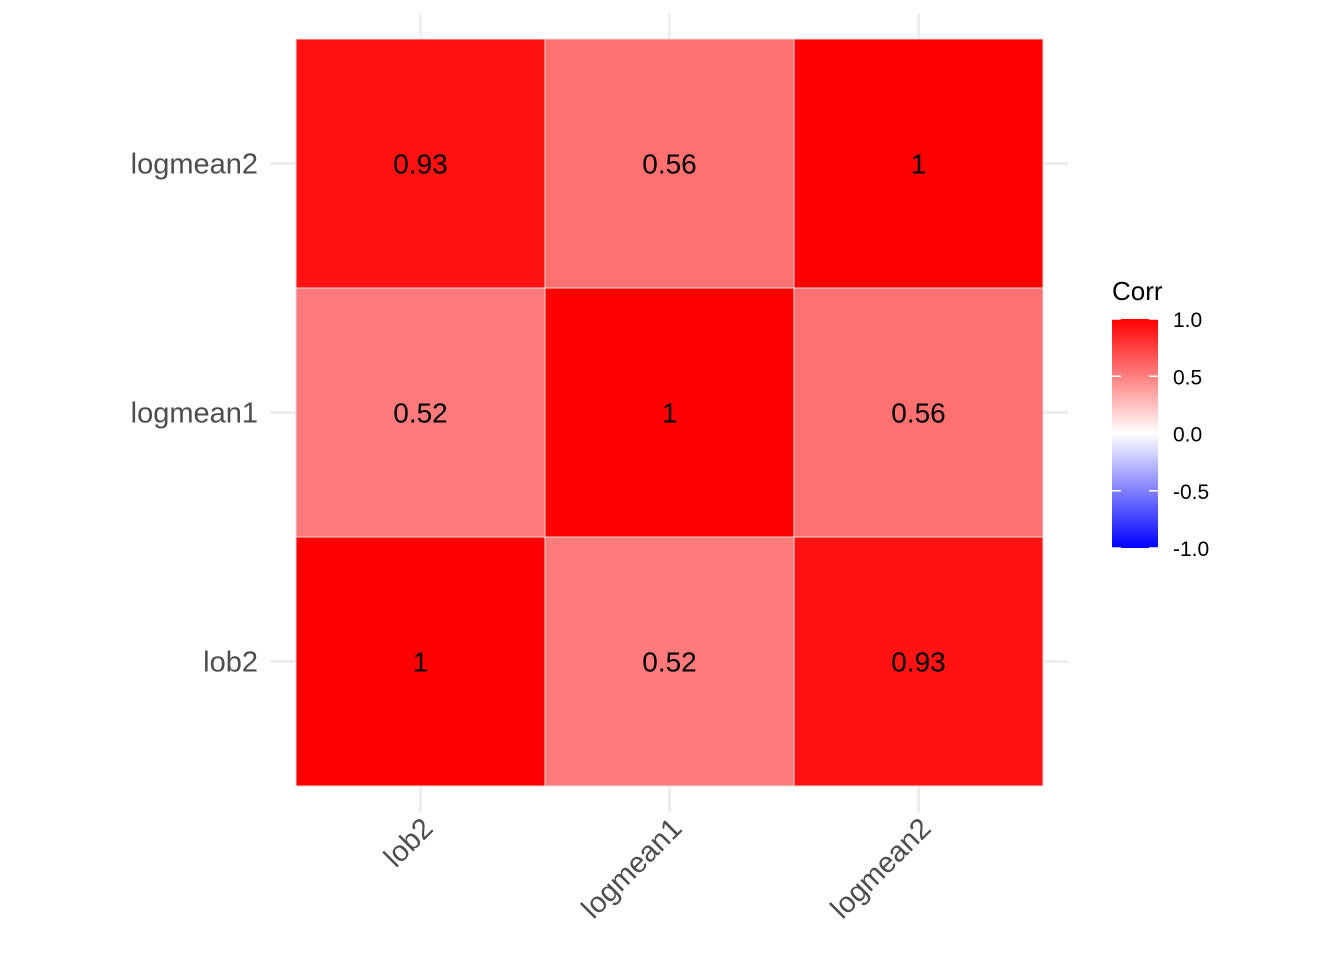 Image resolution: width=1344 pixels, height=960 pixels. I want to click on y-axis-tick-label: logmean1, so click(194, 414).